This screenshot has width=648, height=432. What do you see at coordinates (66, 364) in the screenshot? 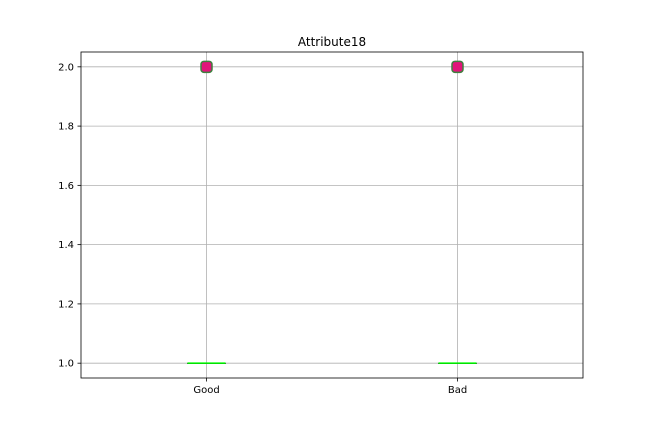
I see `y-tick-label: 1.0` at bounding box center [66, 364].